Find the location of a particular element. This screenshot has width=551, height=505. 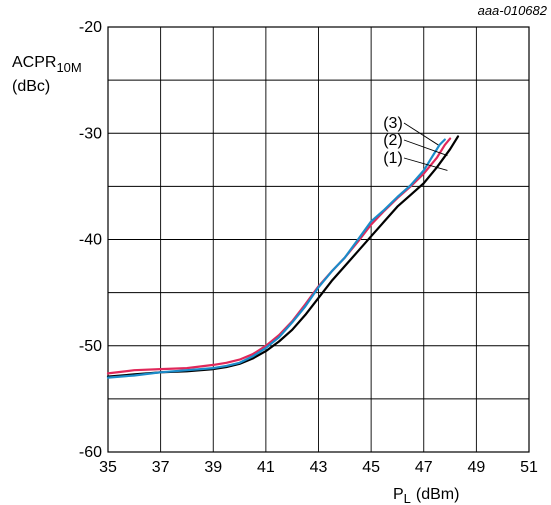

x-axis-label-unit: (dBm) is located at coordinates (438, 494).